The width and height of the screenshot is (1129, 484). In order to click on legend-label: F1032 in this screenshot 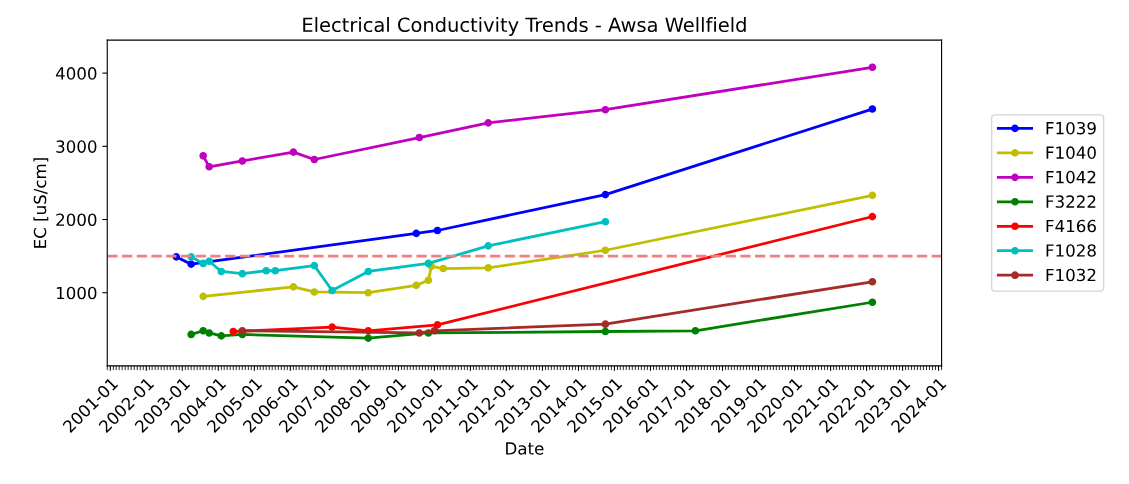, I will do `click(1071, 275)`.